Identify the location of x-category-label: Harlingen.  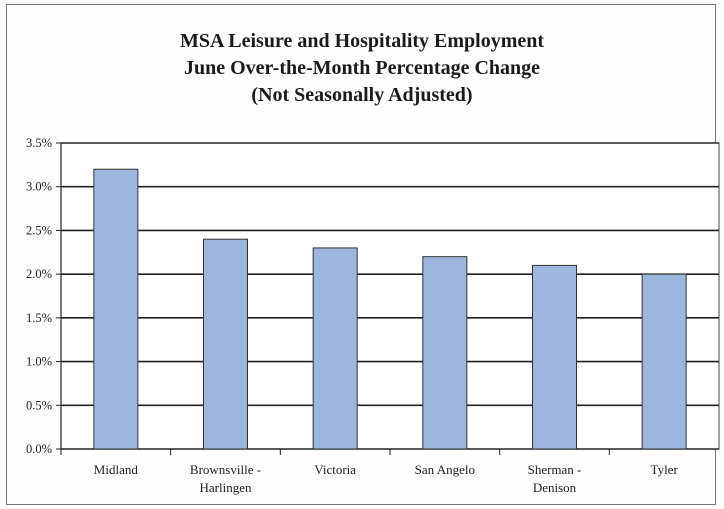
(226, 487).